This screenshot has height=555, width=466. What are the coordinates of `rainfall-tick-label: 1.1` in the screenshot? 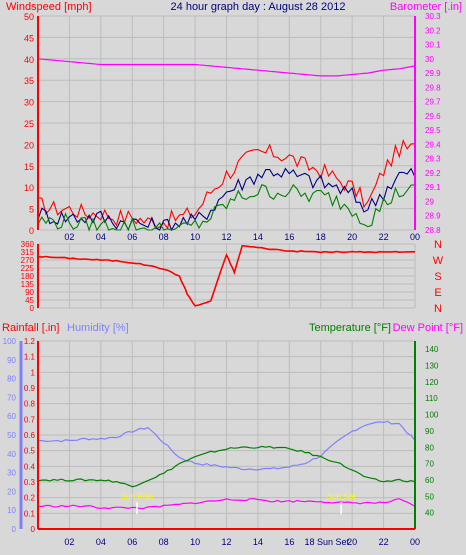 It's located at (30, 357).